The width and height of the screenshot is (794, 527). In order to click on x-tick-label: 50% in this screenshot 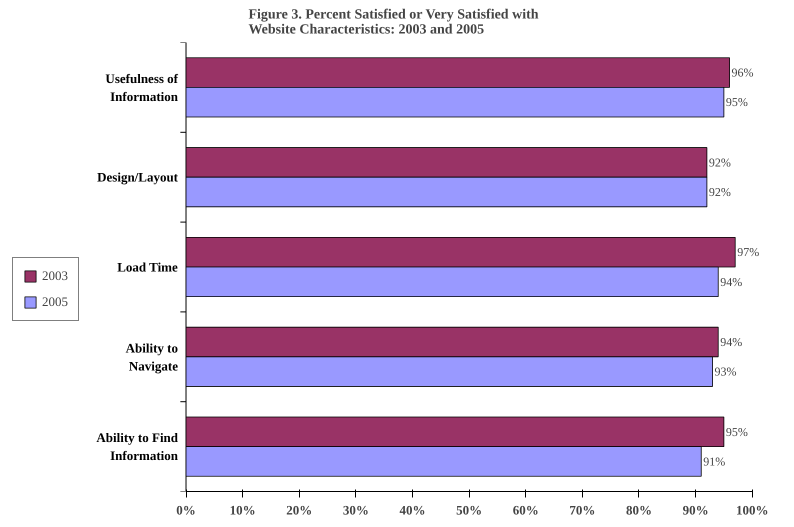, I will do `click(469, 510)`.